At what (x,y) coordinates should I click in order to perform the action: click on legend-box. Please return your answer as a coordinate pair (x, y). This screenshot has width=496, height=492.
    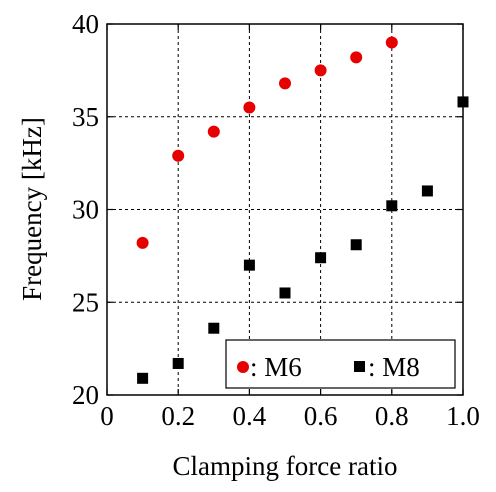
    Looking at the image, I should click on (340, 364).